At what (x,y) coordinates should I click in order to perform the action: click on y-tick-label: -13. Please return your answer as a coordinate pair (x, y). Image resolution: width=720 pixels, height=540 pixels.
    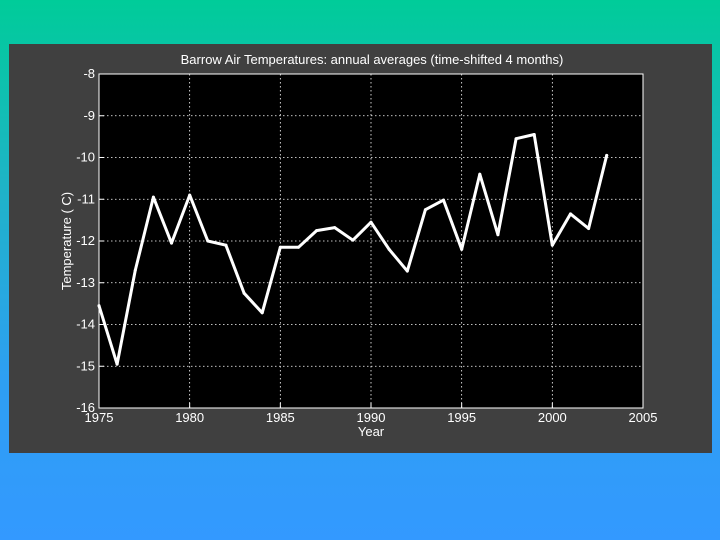
    Looking at the image, I should click on (85, 282).